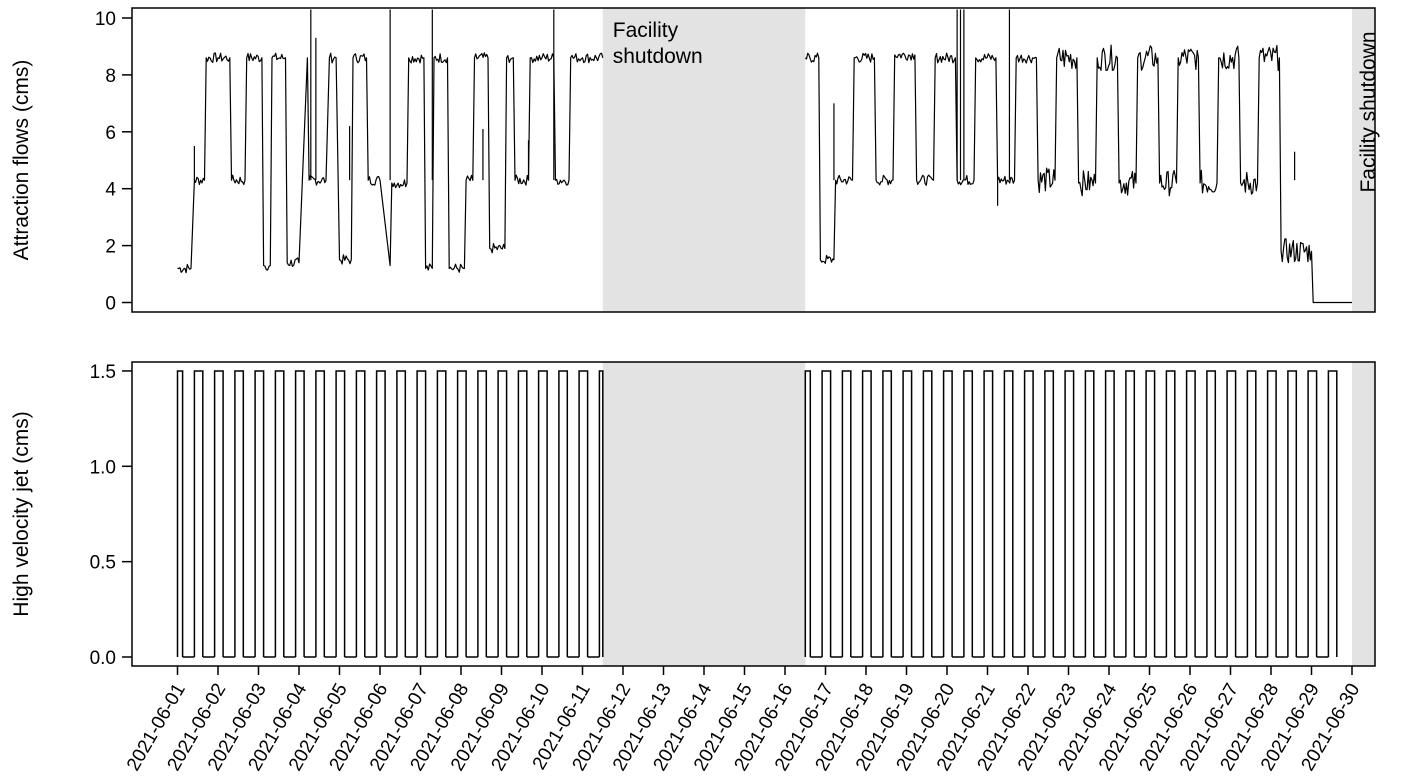 This screenshot has height=784, width=1409. I want to click on top-y-tick-label-8: 8, so click(110, 76).